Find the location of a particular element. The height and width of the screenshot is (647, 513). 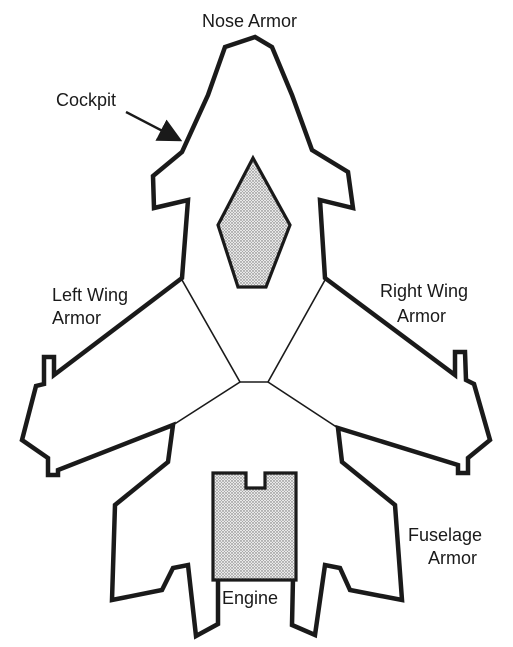

cockpit-canopy is located at coordinates (254, 221).